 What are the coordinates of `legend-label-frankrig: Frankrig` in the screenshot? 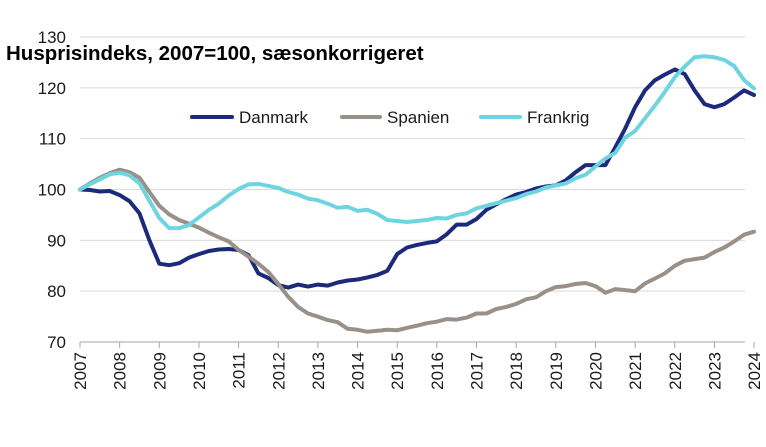 It's located at (558, 117).